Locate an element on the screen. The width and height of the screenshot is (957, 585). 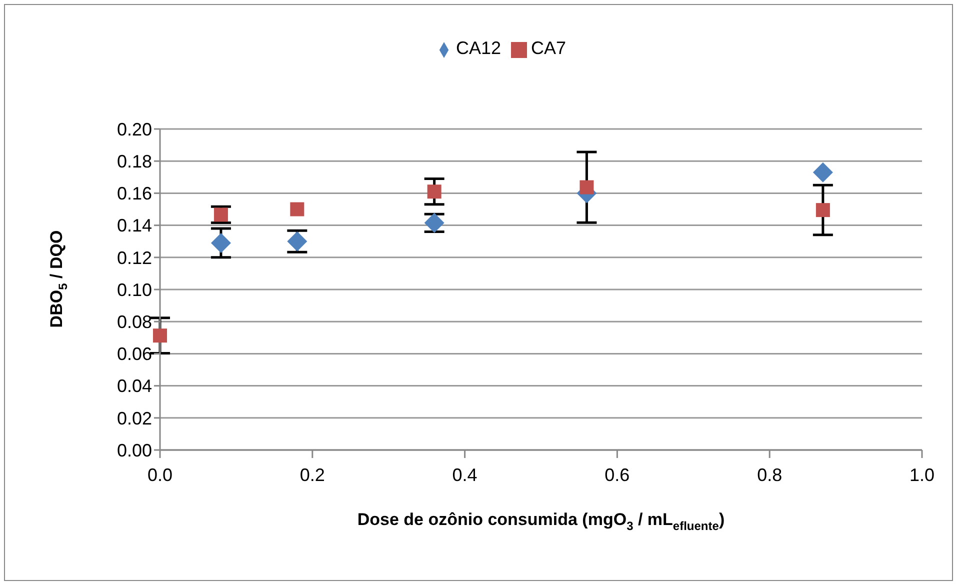
x-tick-label: 0.6 is located at coordinates (617, 474).